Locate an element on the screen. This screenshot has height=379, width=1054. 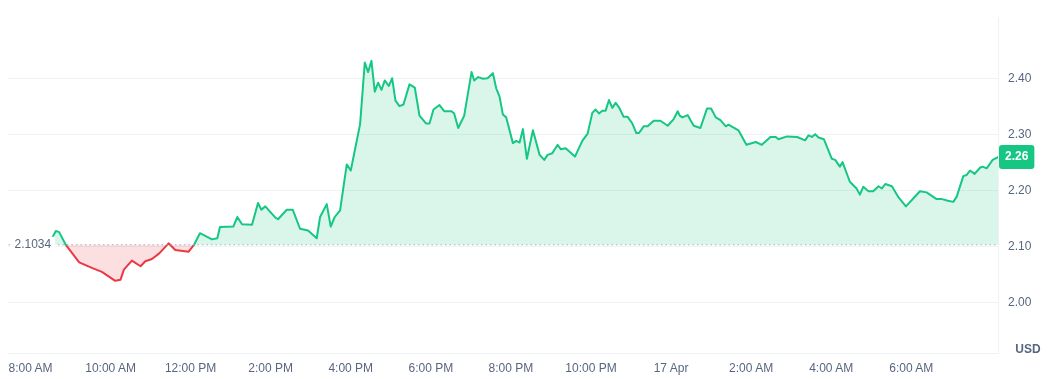
y-tick-label: 2.40 is located at coordinates (1020, 78).